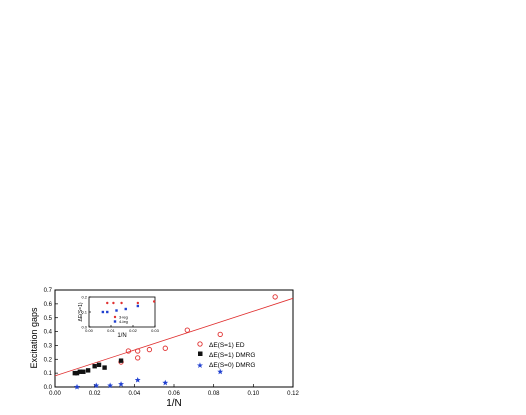 The image size is (526, 415). I want to click on y-axis-label: Excitation gaps, so click(34, 338).